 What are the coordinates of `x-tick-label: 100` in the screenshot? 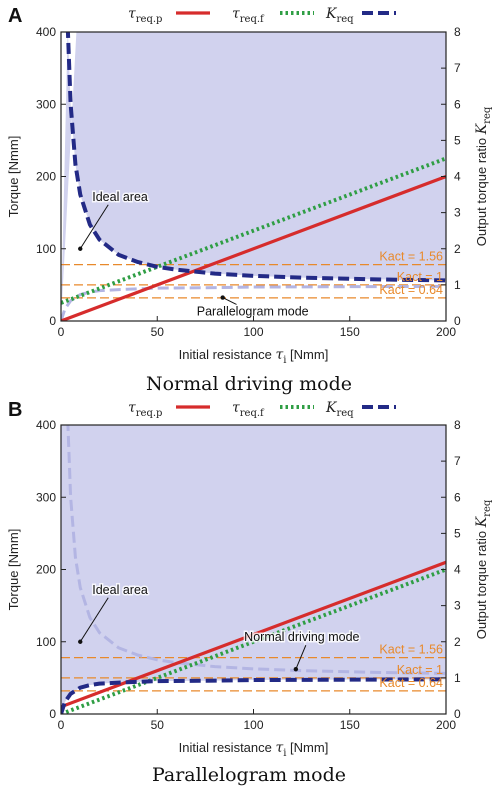 It's located at (253, 725).